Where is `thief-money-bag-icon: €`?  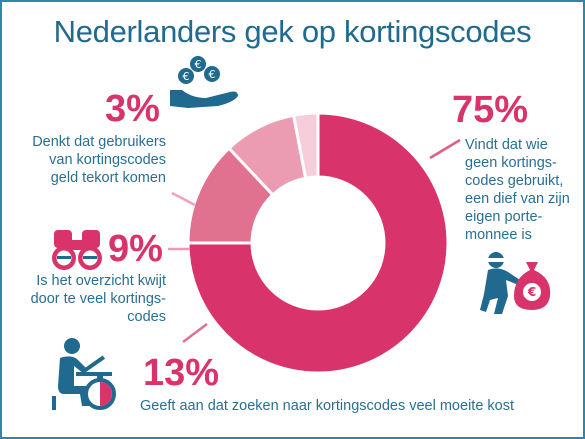
thief-money-bag-icon: € is located at coordinates (515, 283).